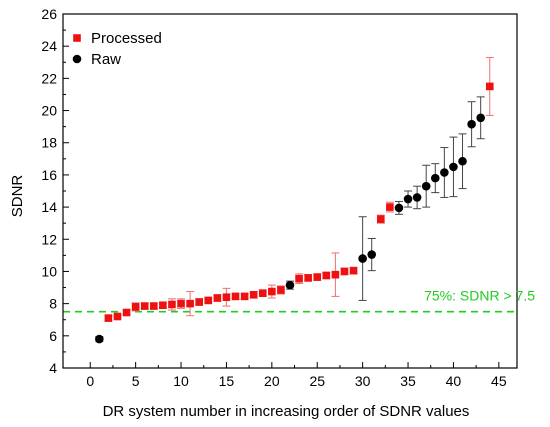 The image size is (550, 427). Describe the element at coordinates (49, 111) in the screenshot. I see `y-tick-label-20: 20` at that location.